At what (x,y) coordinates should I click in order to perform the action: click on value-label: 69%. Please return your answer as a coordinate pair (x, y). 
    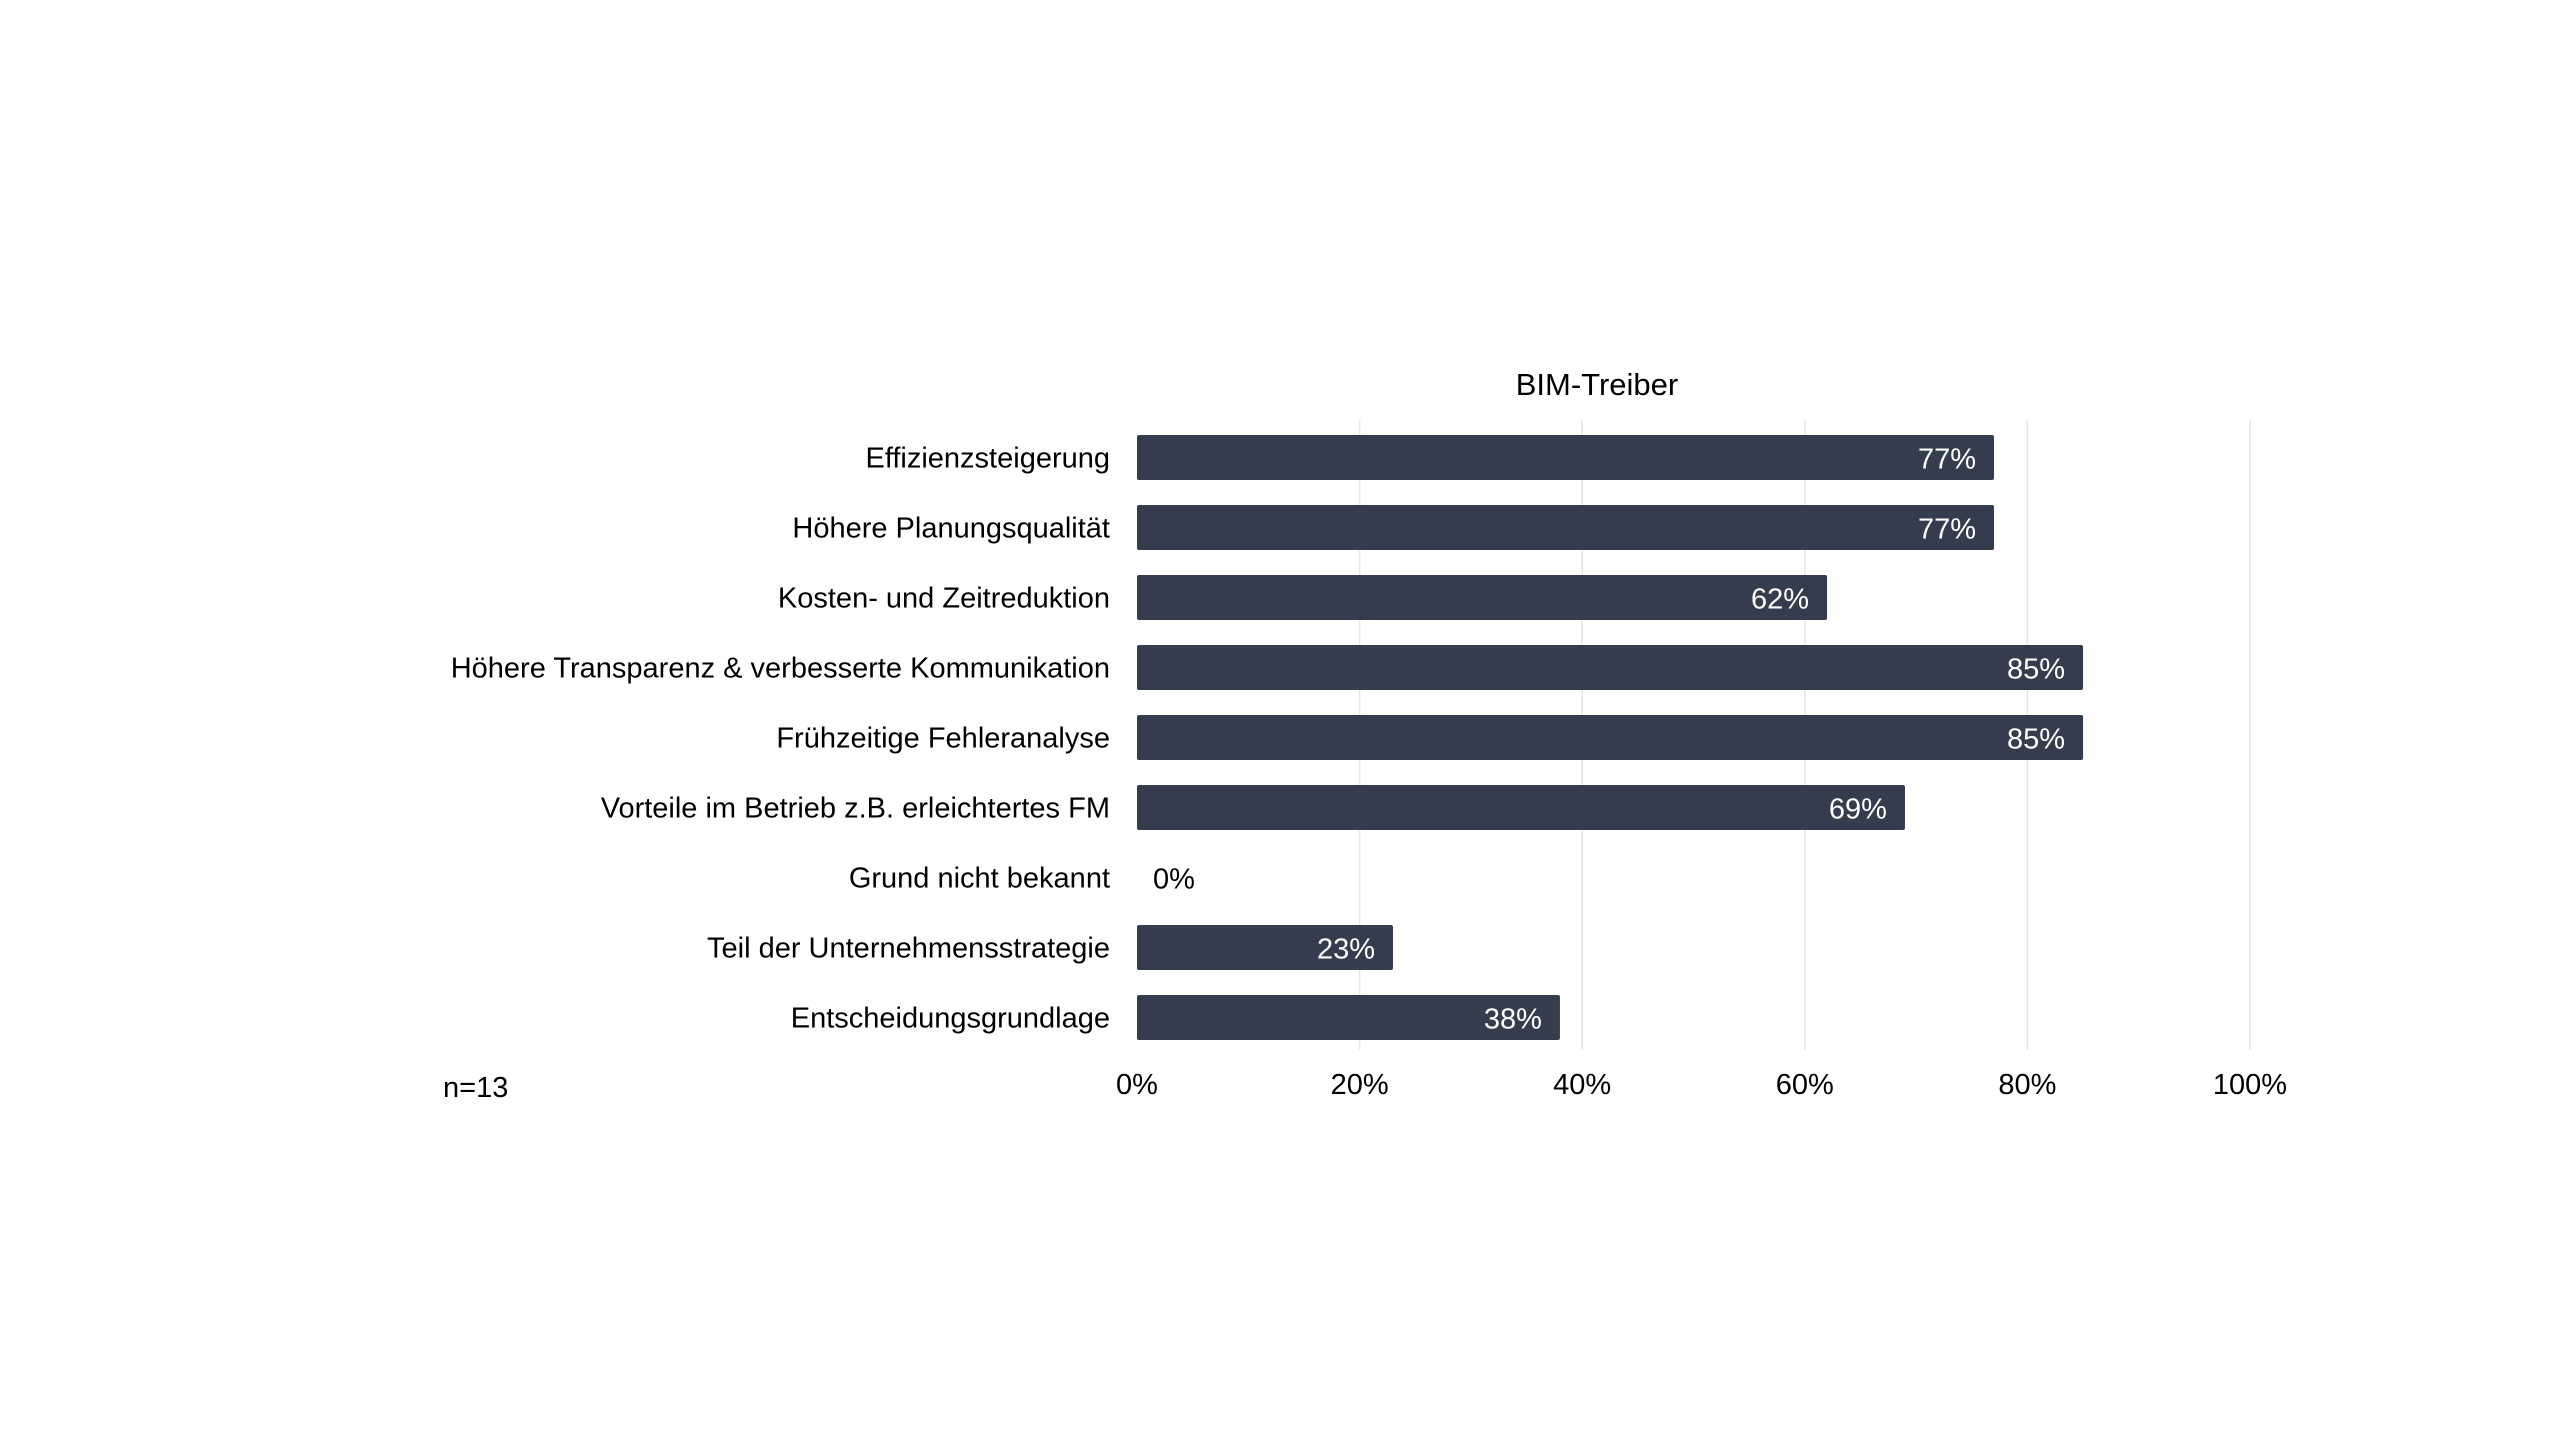
    Looking at the image, I should click on (1858, 810).